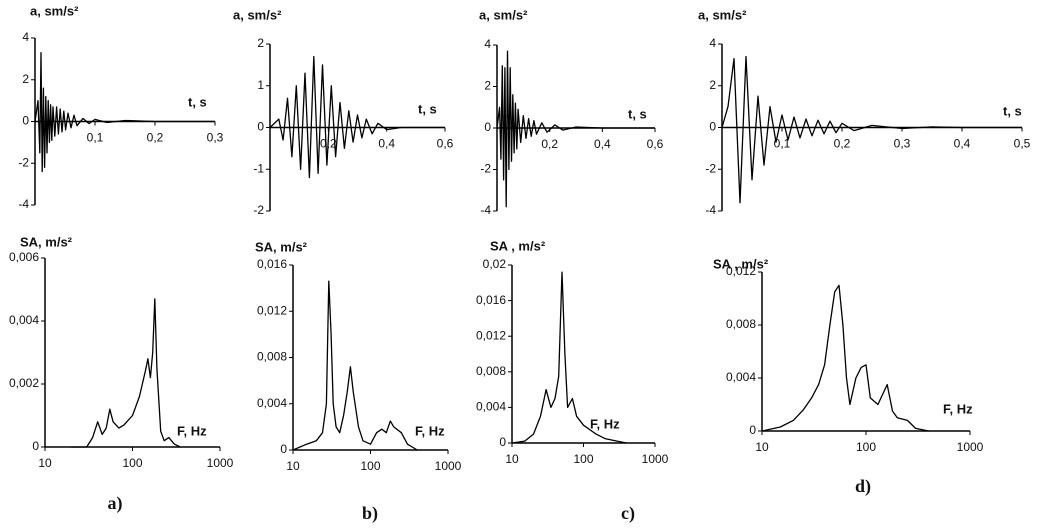  I want to click on panel-label: d), so click(863, 486).